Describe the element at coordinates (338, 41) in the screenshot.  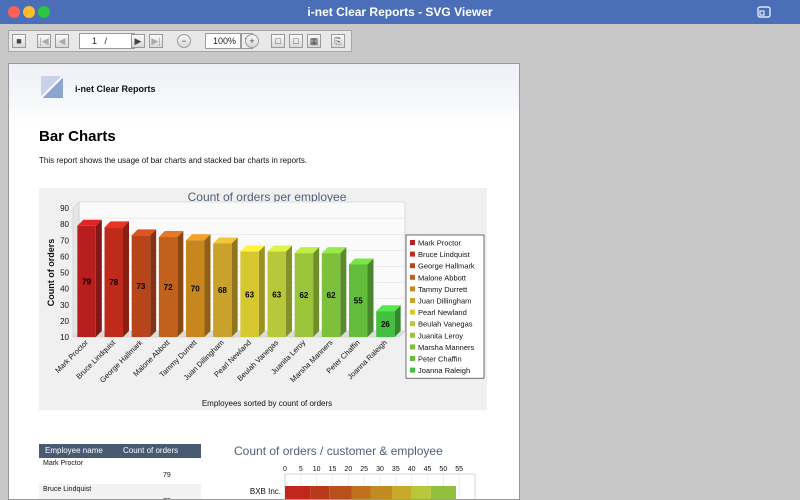
I see `print-icon: ⎘` at that location.